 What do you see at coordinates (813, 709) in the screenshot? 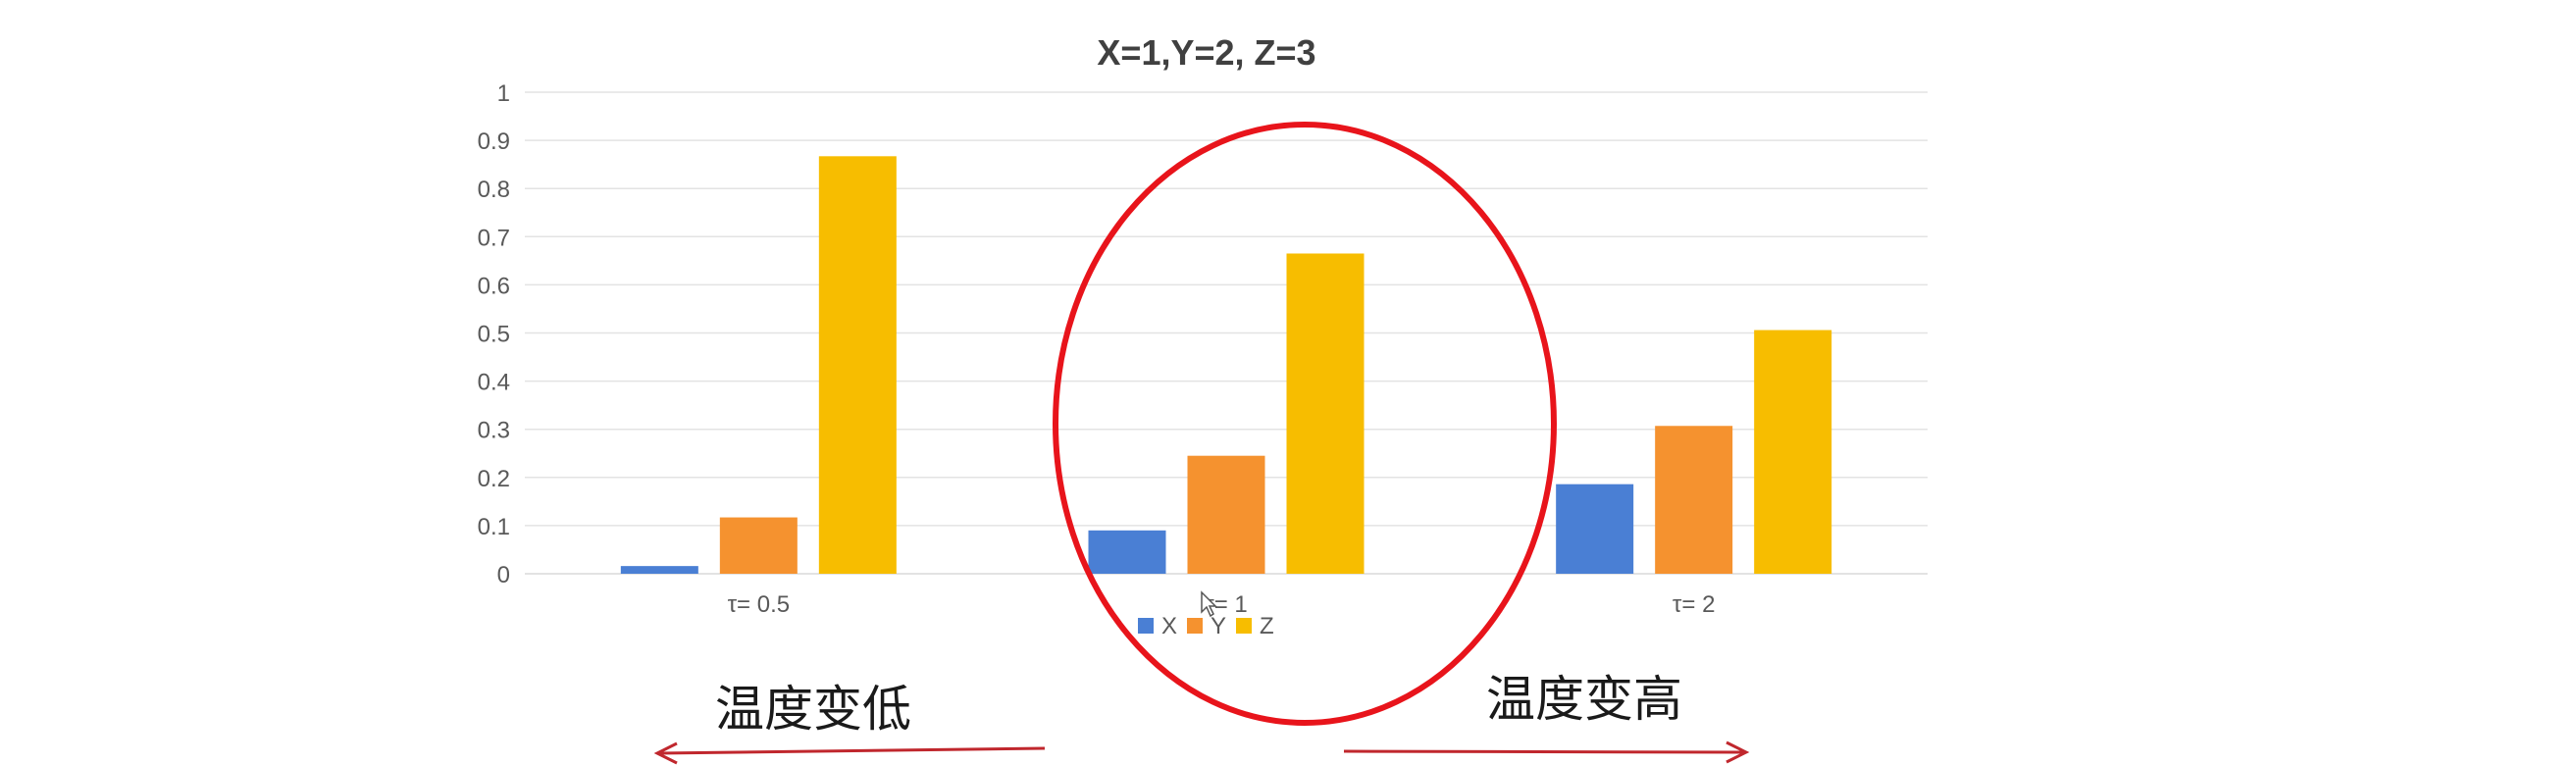
I see `left-note: 温度变低` at bounding box center [813, 709].